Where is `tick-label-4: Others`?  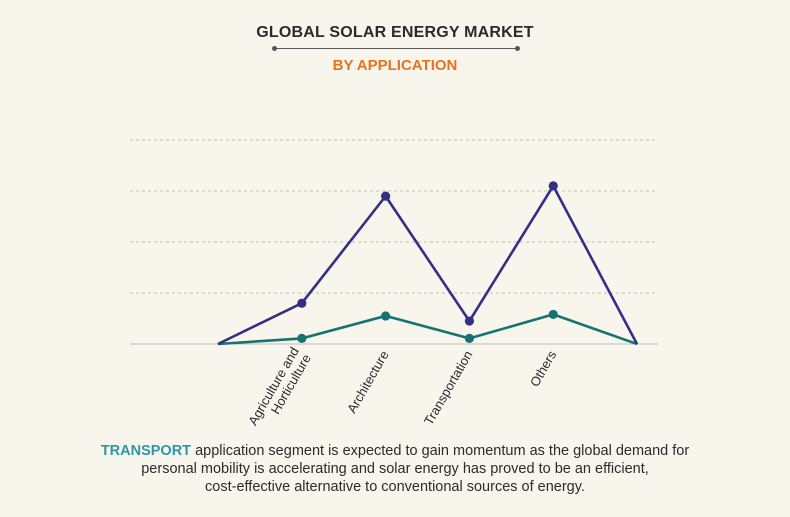
tick-label-4: Others is located at coordinates (543, 369).